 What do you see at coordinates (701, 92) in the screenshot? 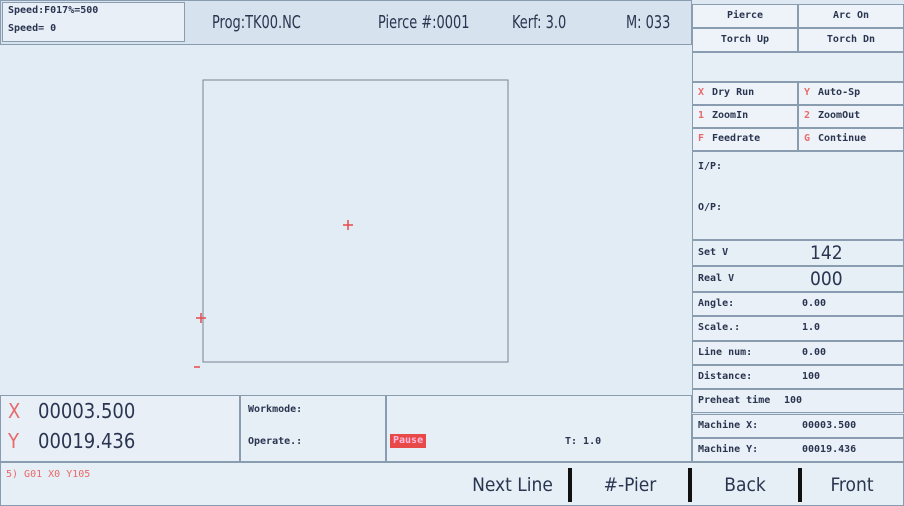
I see `key-letter: X` at bounding box center [701, 92].